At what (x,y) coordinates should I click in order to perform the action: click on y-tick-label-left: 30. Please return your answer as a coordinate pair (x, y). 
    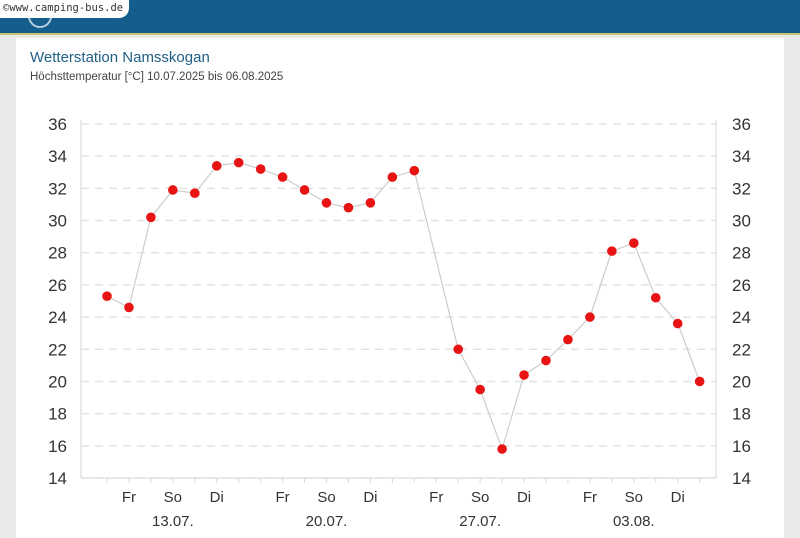
    Looking at the image, I should click on (57, 221).